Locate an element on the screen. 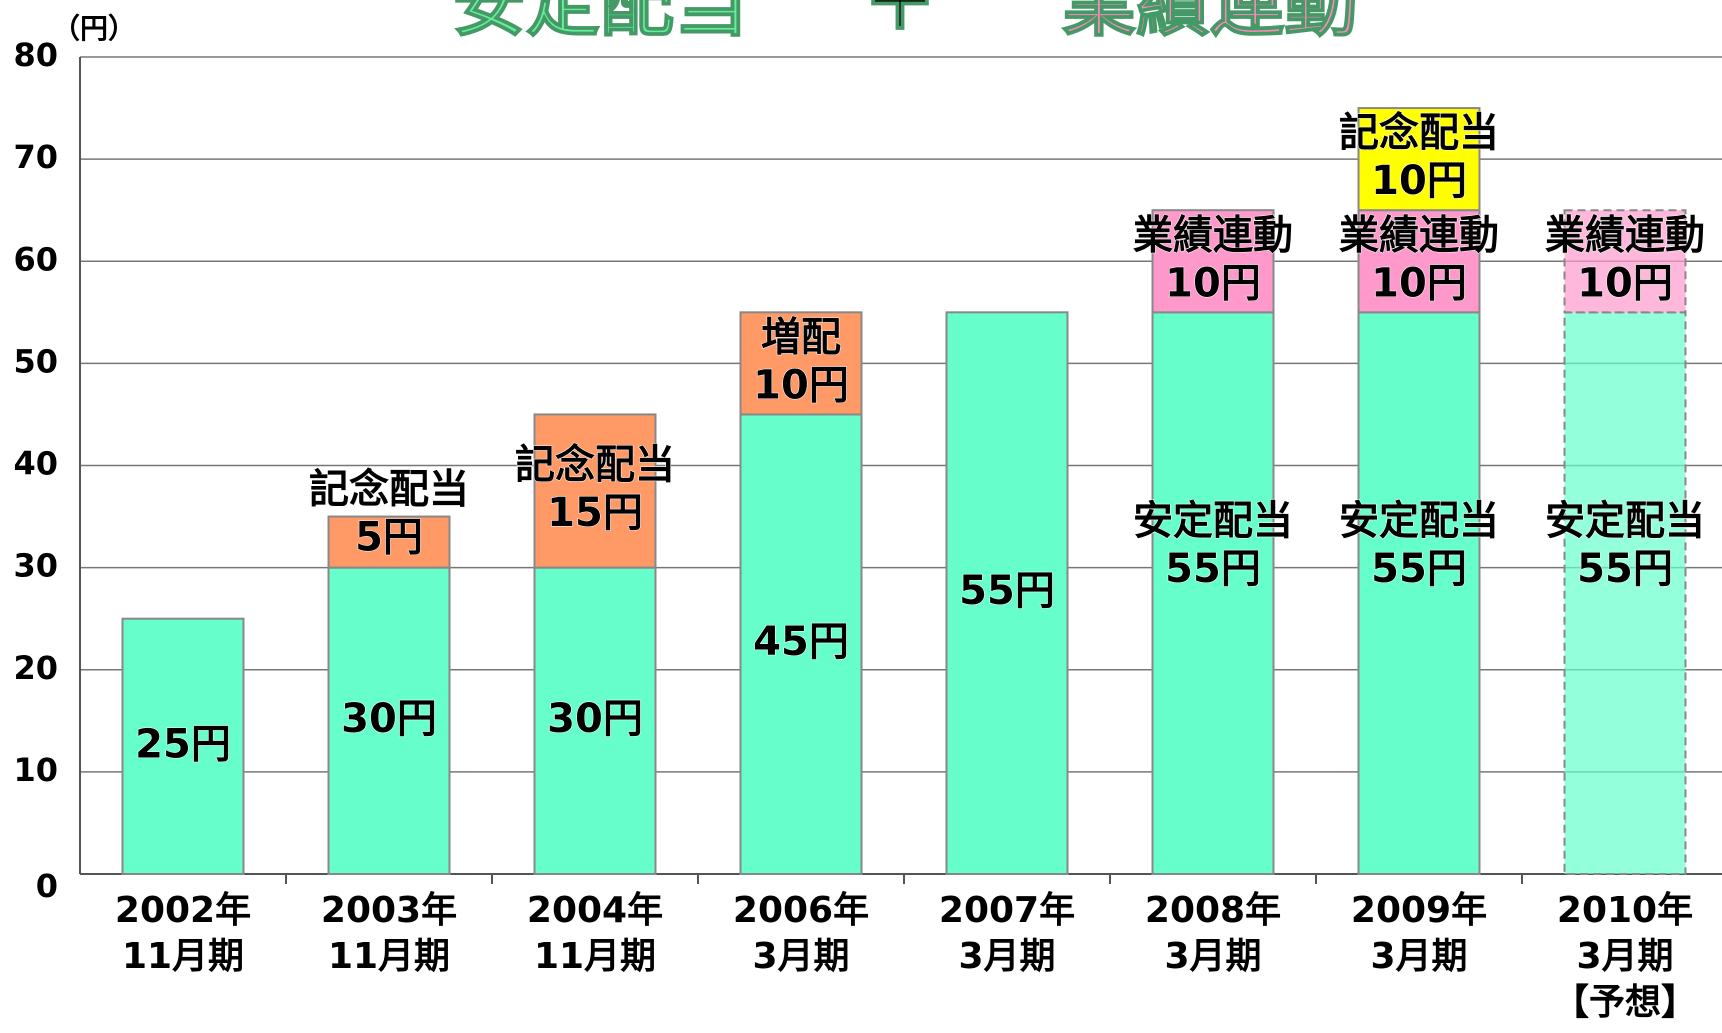 Image resolution: width=1722 pixels, height=1033 pixels. y-tick-label: 50 is located at coordinates (35, 361).